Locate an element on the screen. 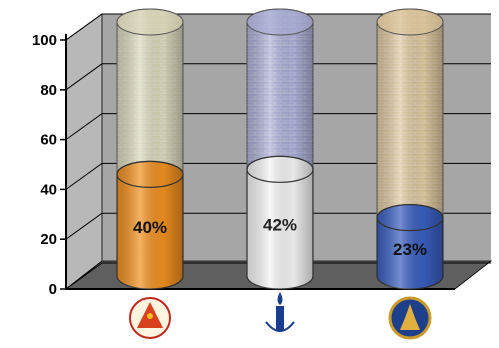 The width and height of the screenshot is (499, 348). y-tick-label: 100 is located at coordinates (44, 40).